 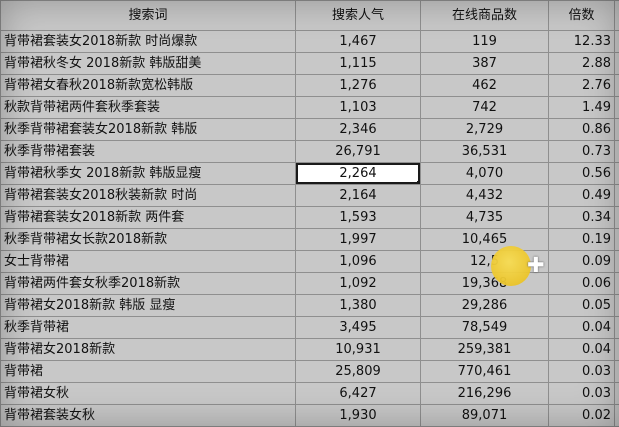 I want to click on header-search-term: 搜索词, so click(x=148, y=15).